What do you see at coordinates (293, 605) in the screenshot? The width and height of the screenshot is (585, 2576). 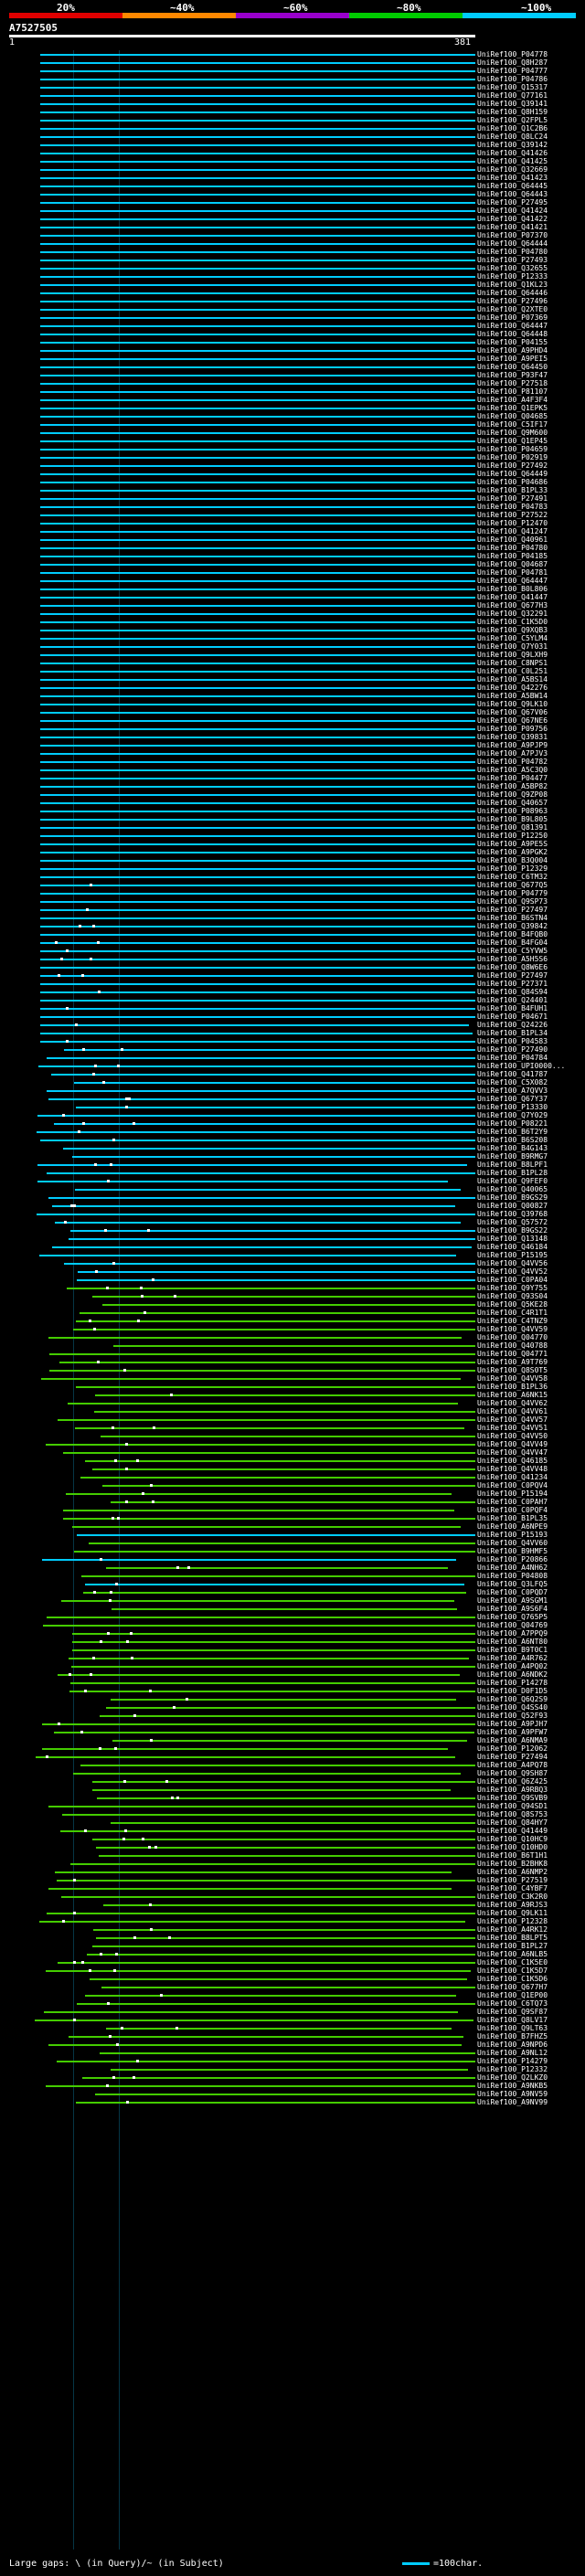 I see `hit-row: UniRef100_Q677H3` at bounding box center [293, 605].